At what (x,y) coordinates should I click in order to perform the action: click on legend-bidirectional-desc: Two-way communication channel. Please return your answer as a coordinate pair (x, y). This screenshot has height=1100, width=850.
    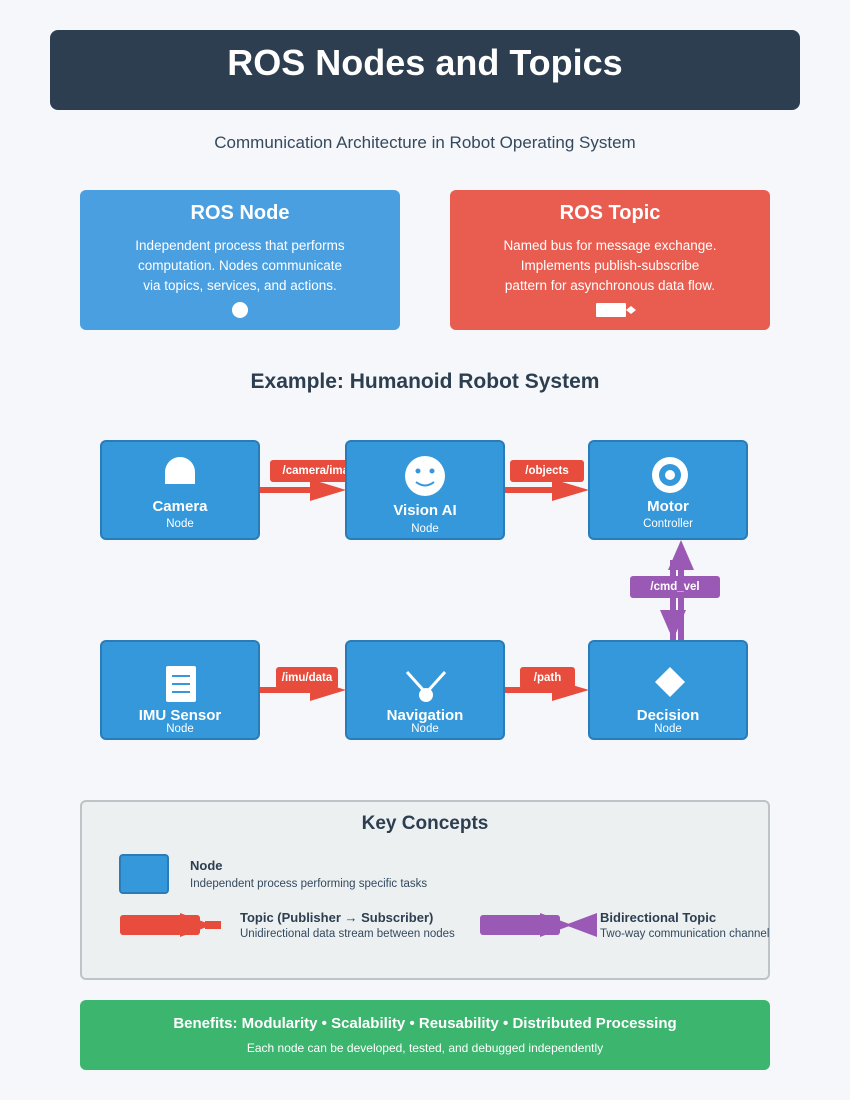
    Looking at the image, I should click on (685, 934).